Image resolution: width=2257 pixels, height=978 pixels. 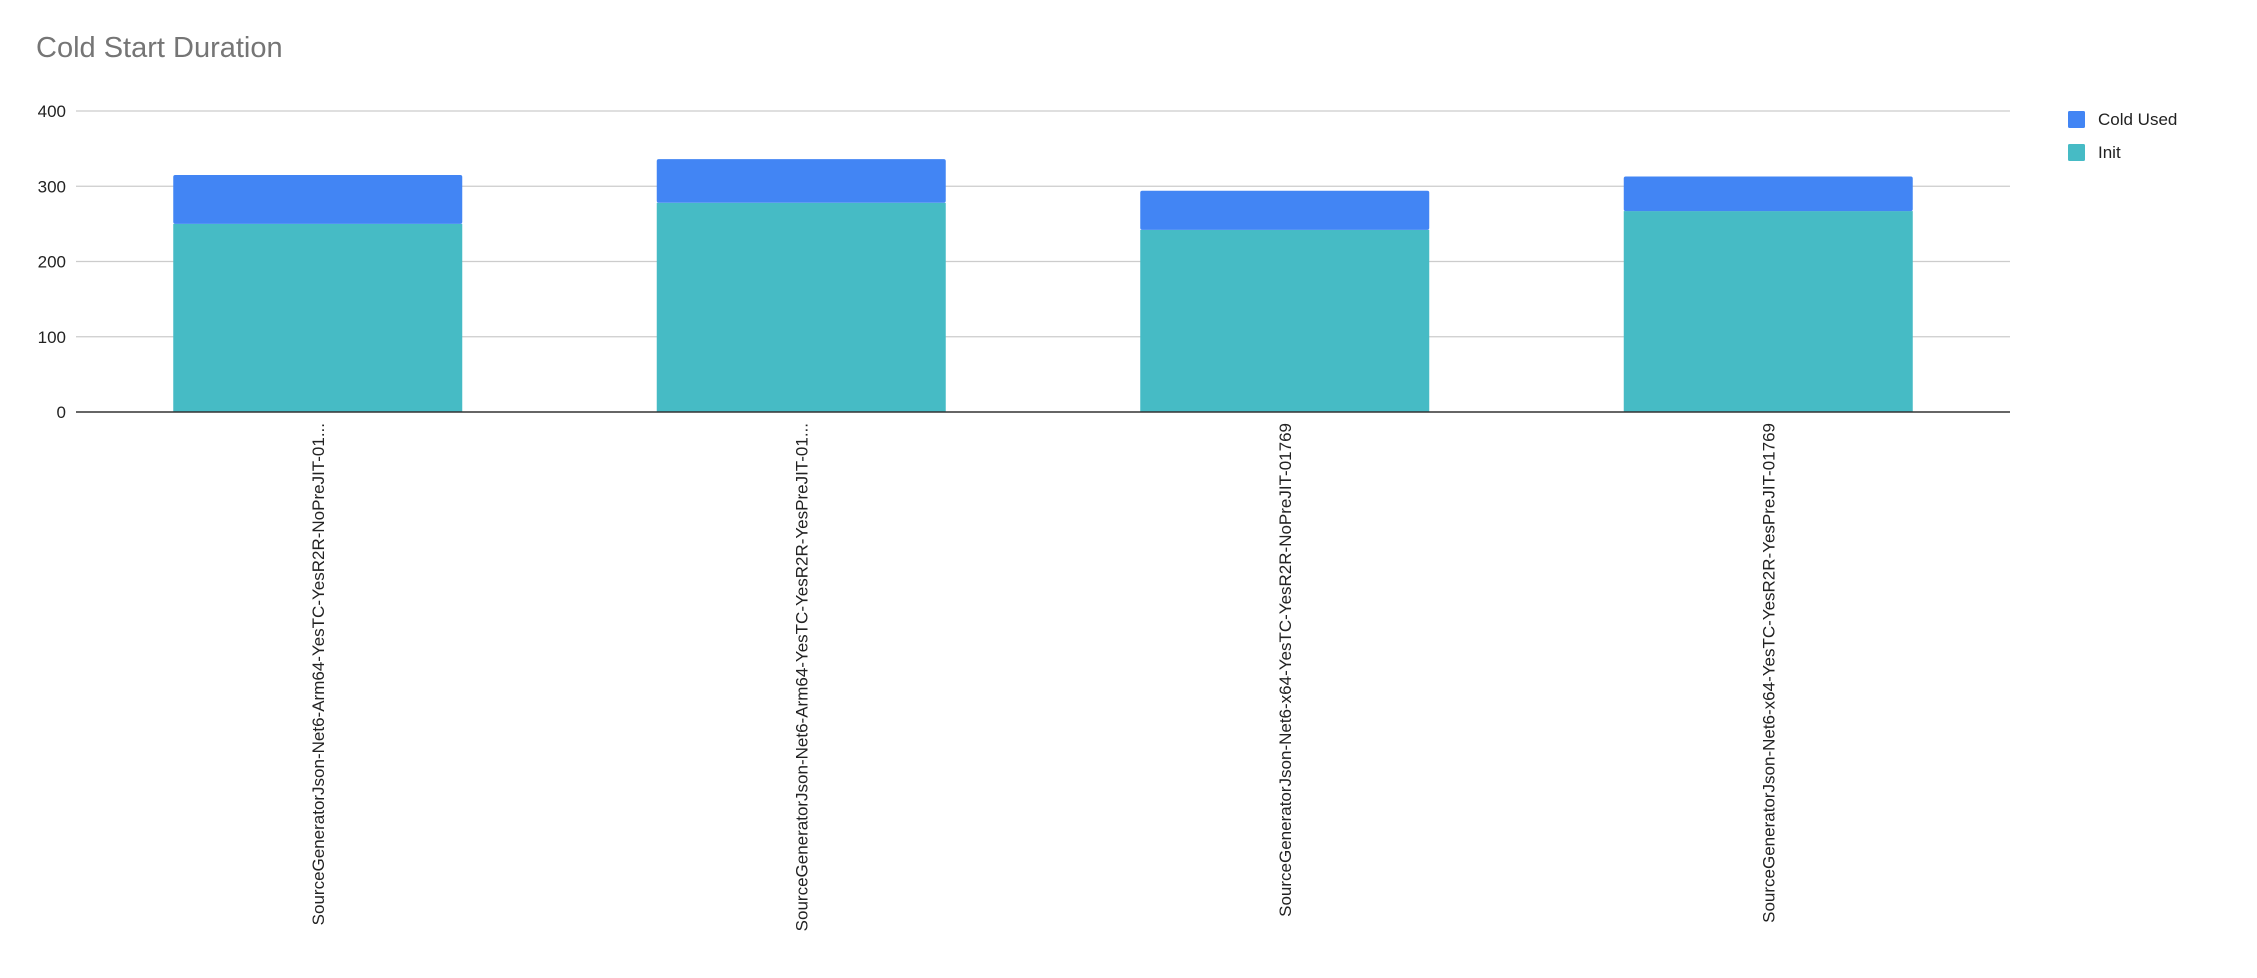 I want to click on chart-title: Cold Start Duration, so click(x=159, y=48).